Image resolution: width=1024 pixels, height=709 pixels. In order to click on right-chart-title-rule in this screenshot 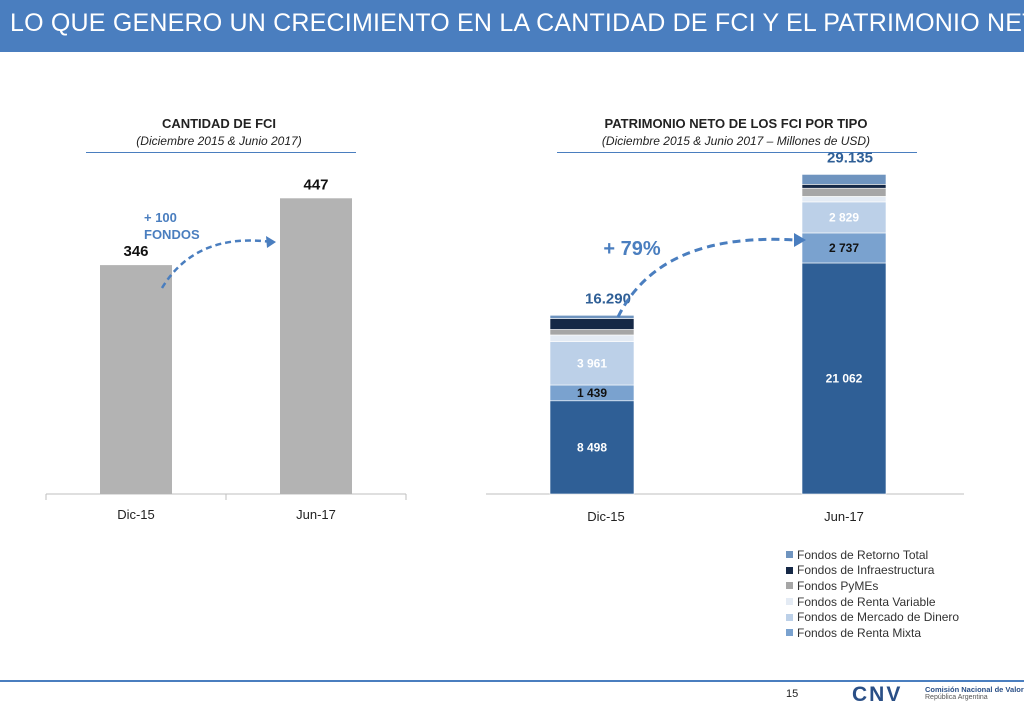, I will do `click(737, 152)`.